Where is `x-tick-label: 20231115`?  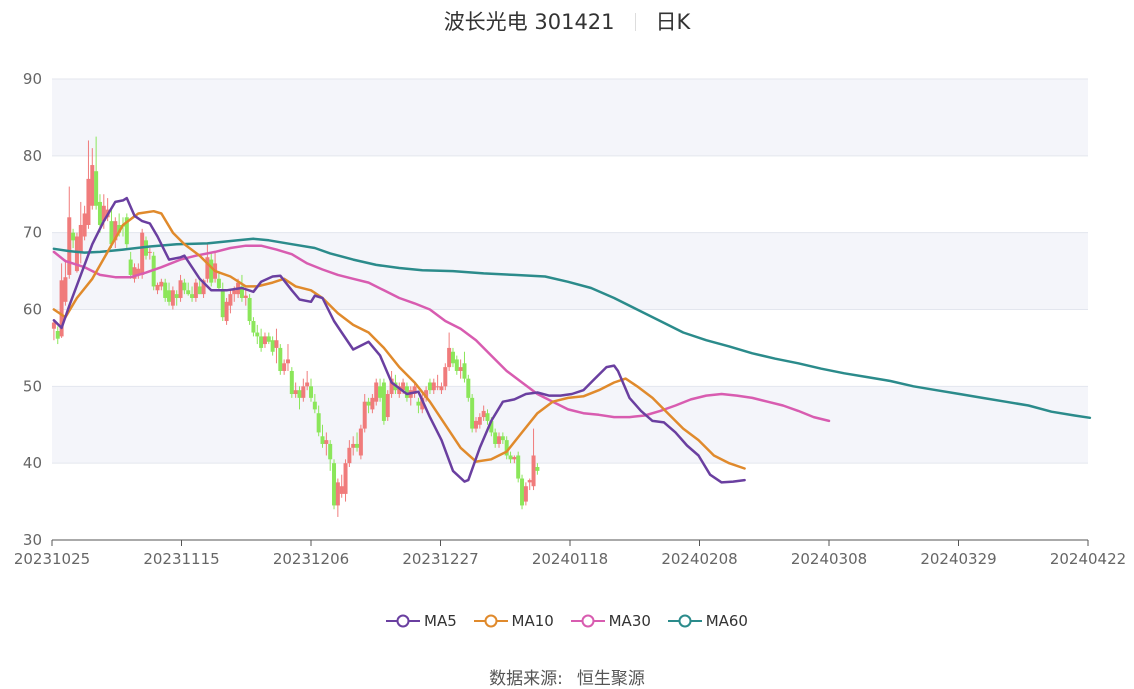 x-tick-label: 20231115 is located at coordinates (181, 559).